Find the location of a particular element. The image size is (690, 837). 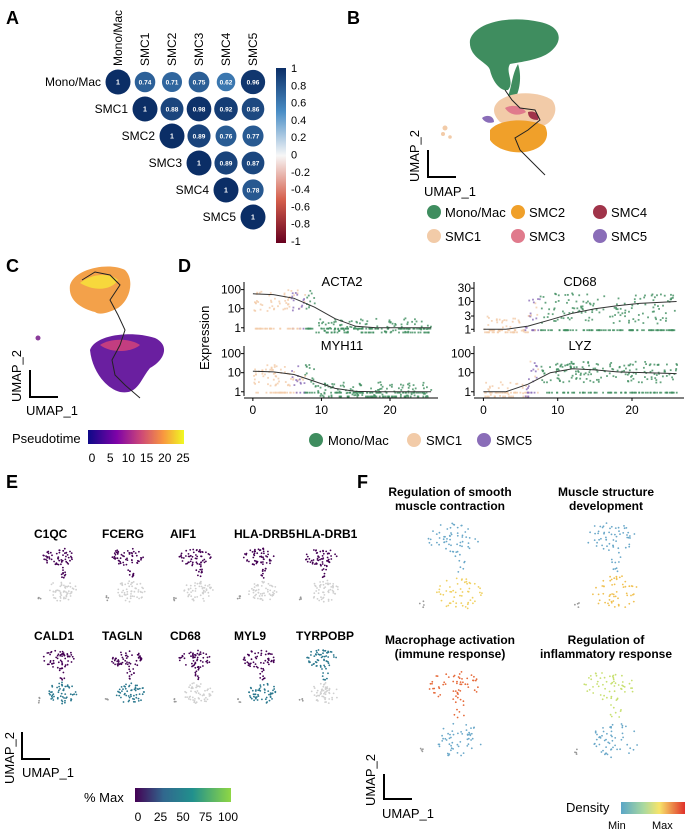

feature-gene-title: CALD1 is located at coordinates (54, 636).